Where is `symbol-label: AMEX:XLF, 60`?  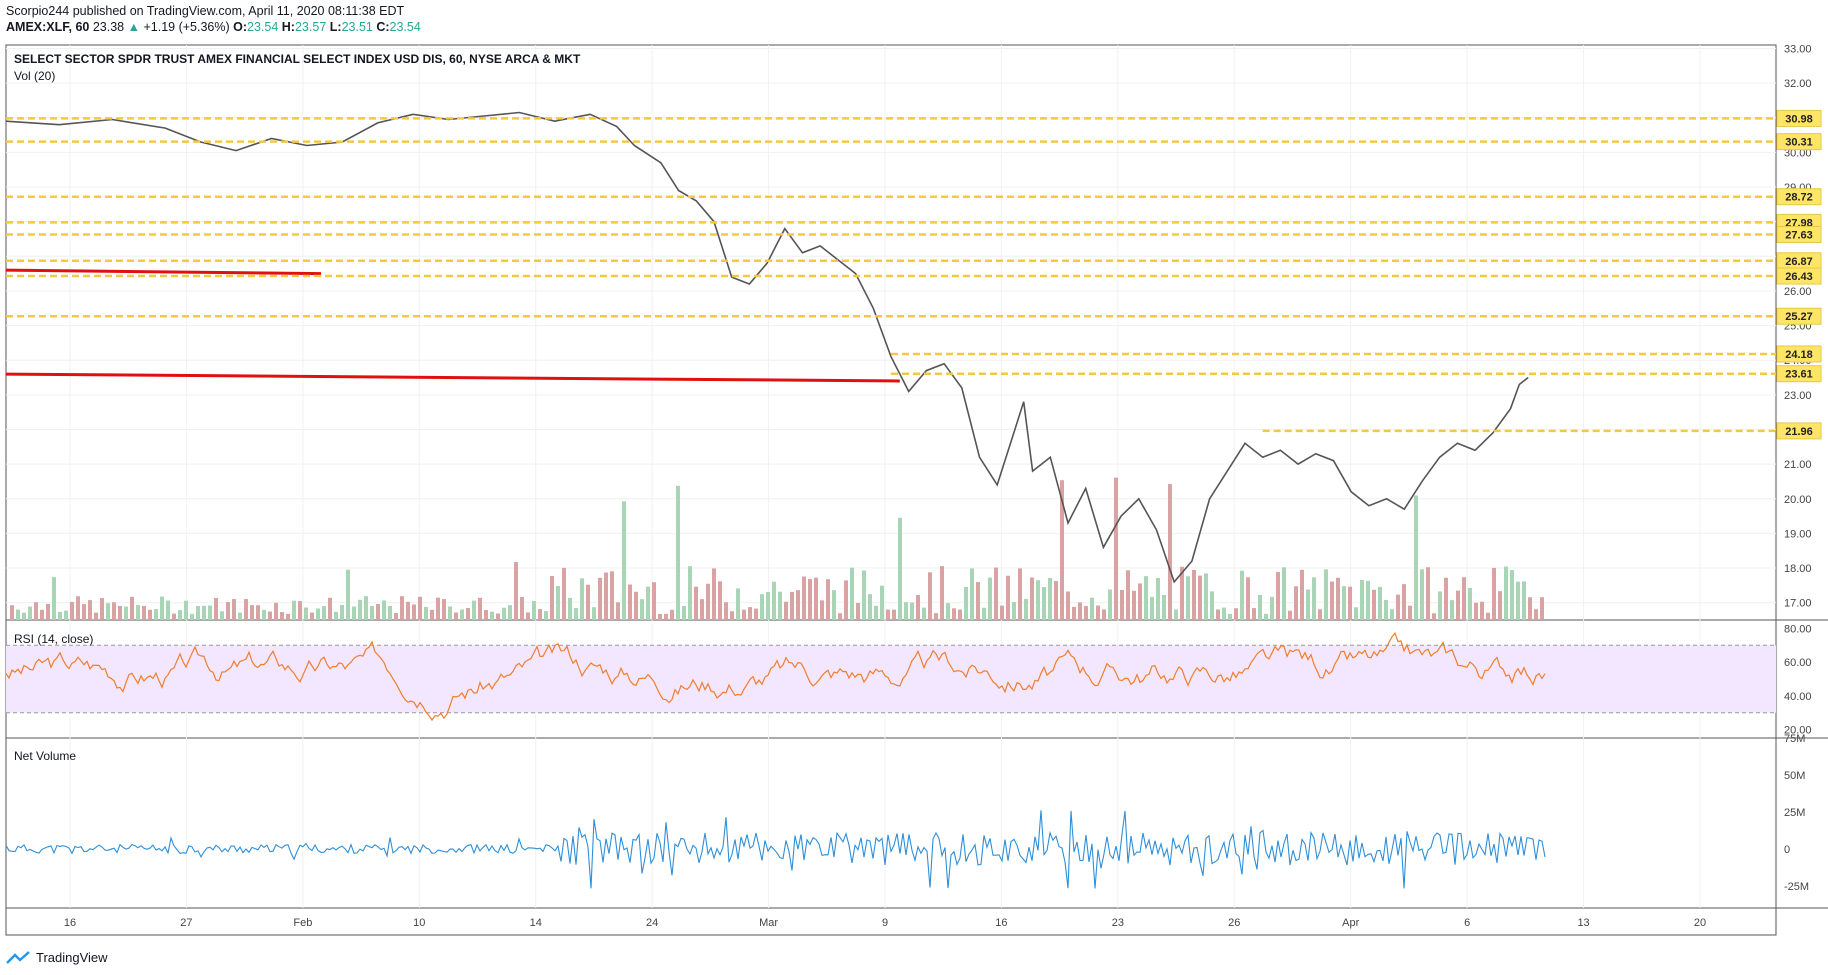
symbol-label: AMEX:XLF, 60 is located at coordinates (48, 27).